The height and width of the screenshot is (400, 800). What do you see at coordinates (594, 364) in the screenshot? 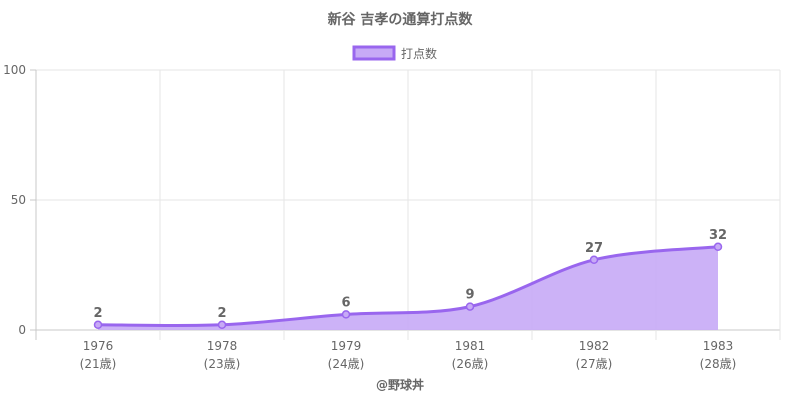
I see `x-tick-sublabel: (27歳)` at bounding box center [594, 364].